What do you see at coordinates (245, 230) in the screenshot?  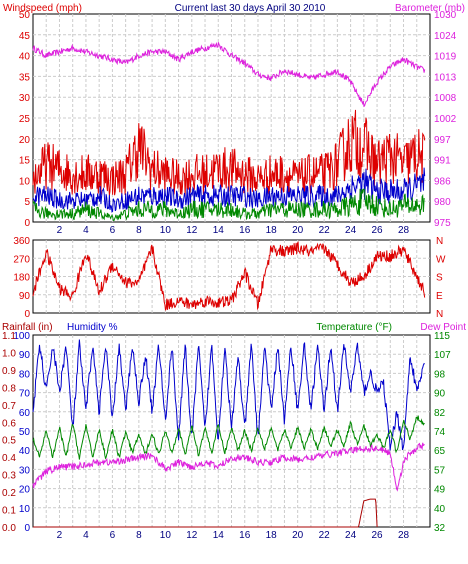 I see `x-tick-label: 16` at bounding box center [245, 230].